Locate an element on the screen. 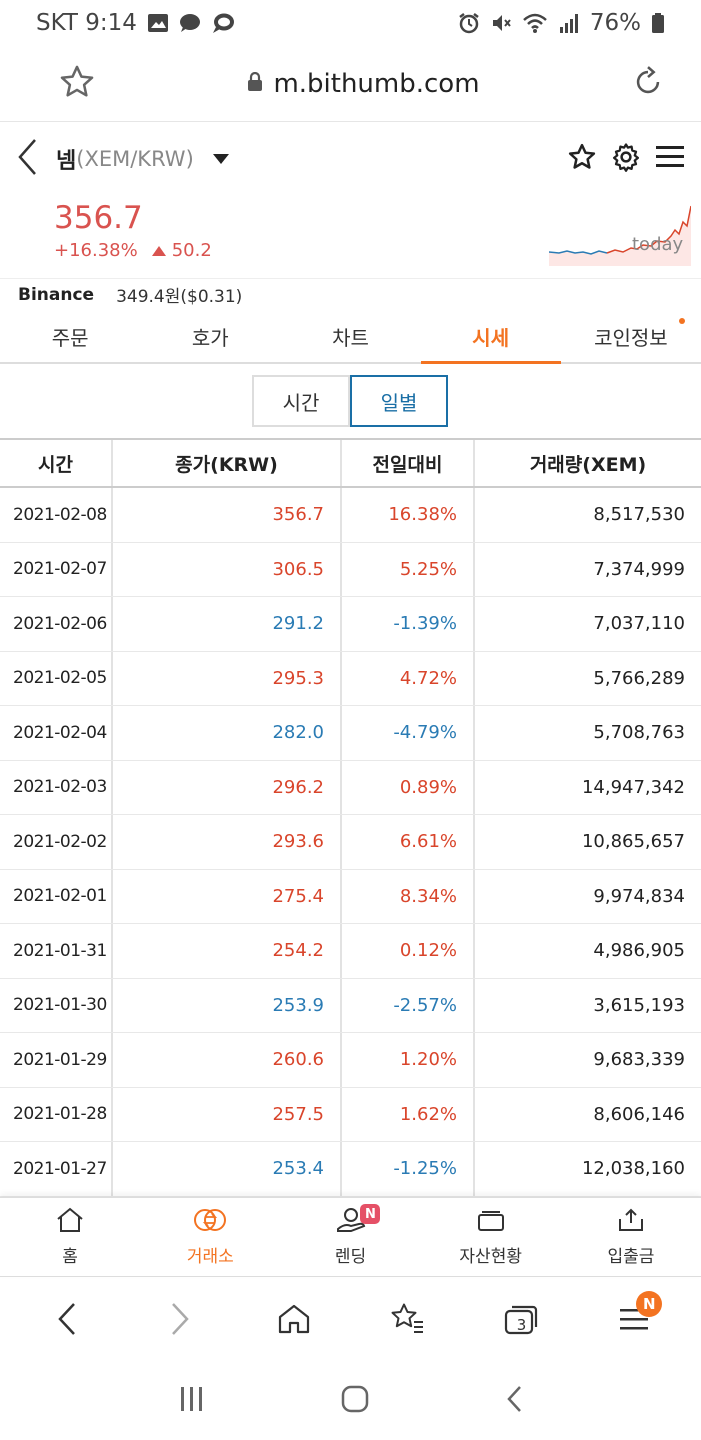 This screenshot has width=701, height=1440. nav-assets: 자산현황 is located at coordinates (491, 1237).